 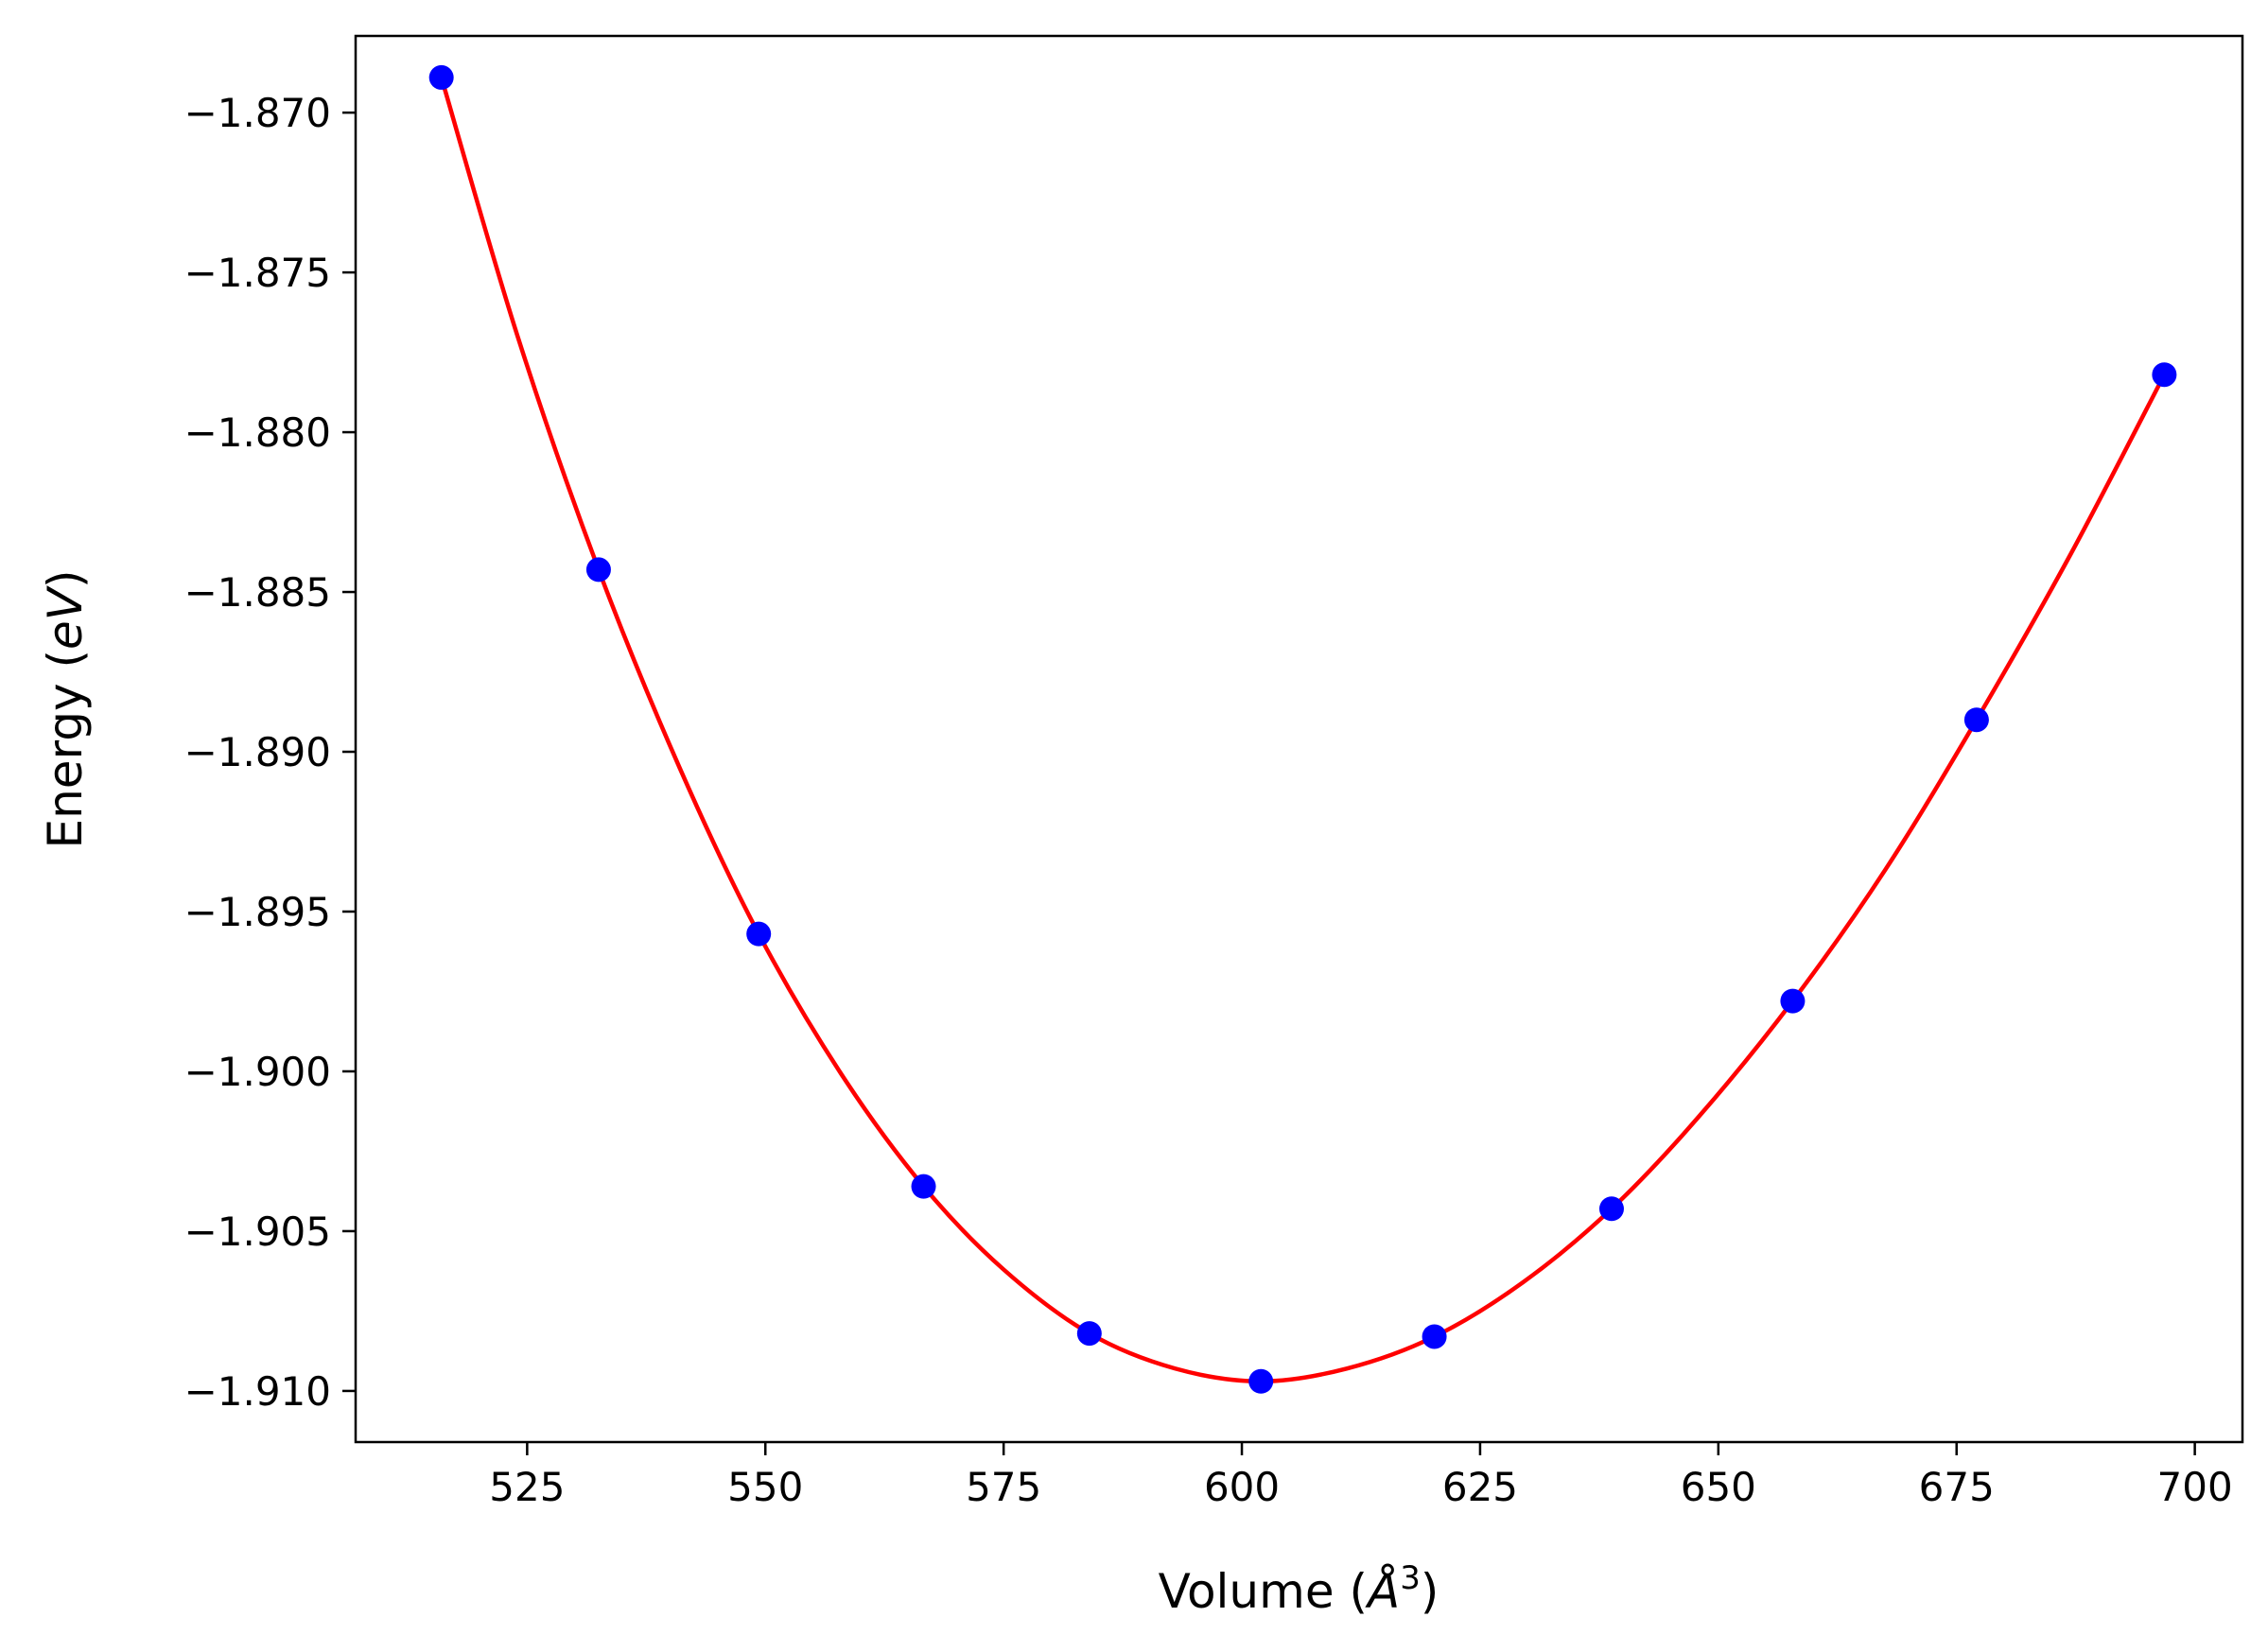 I want to click on y-tick-label: −1.890, so click(x=257, y=752).